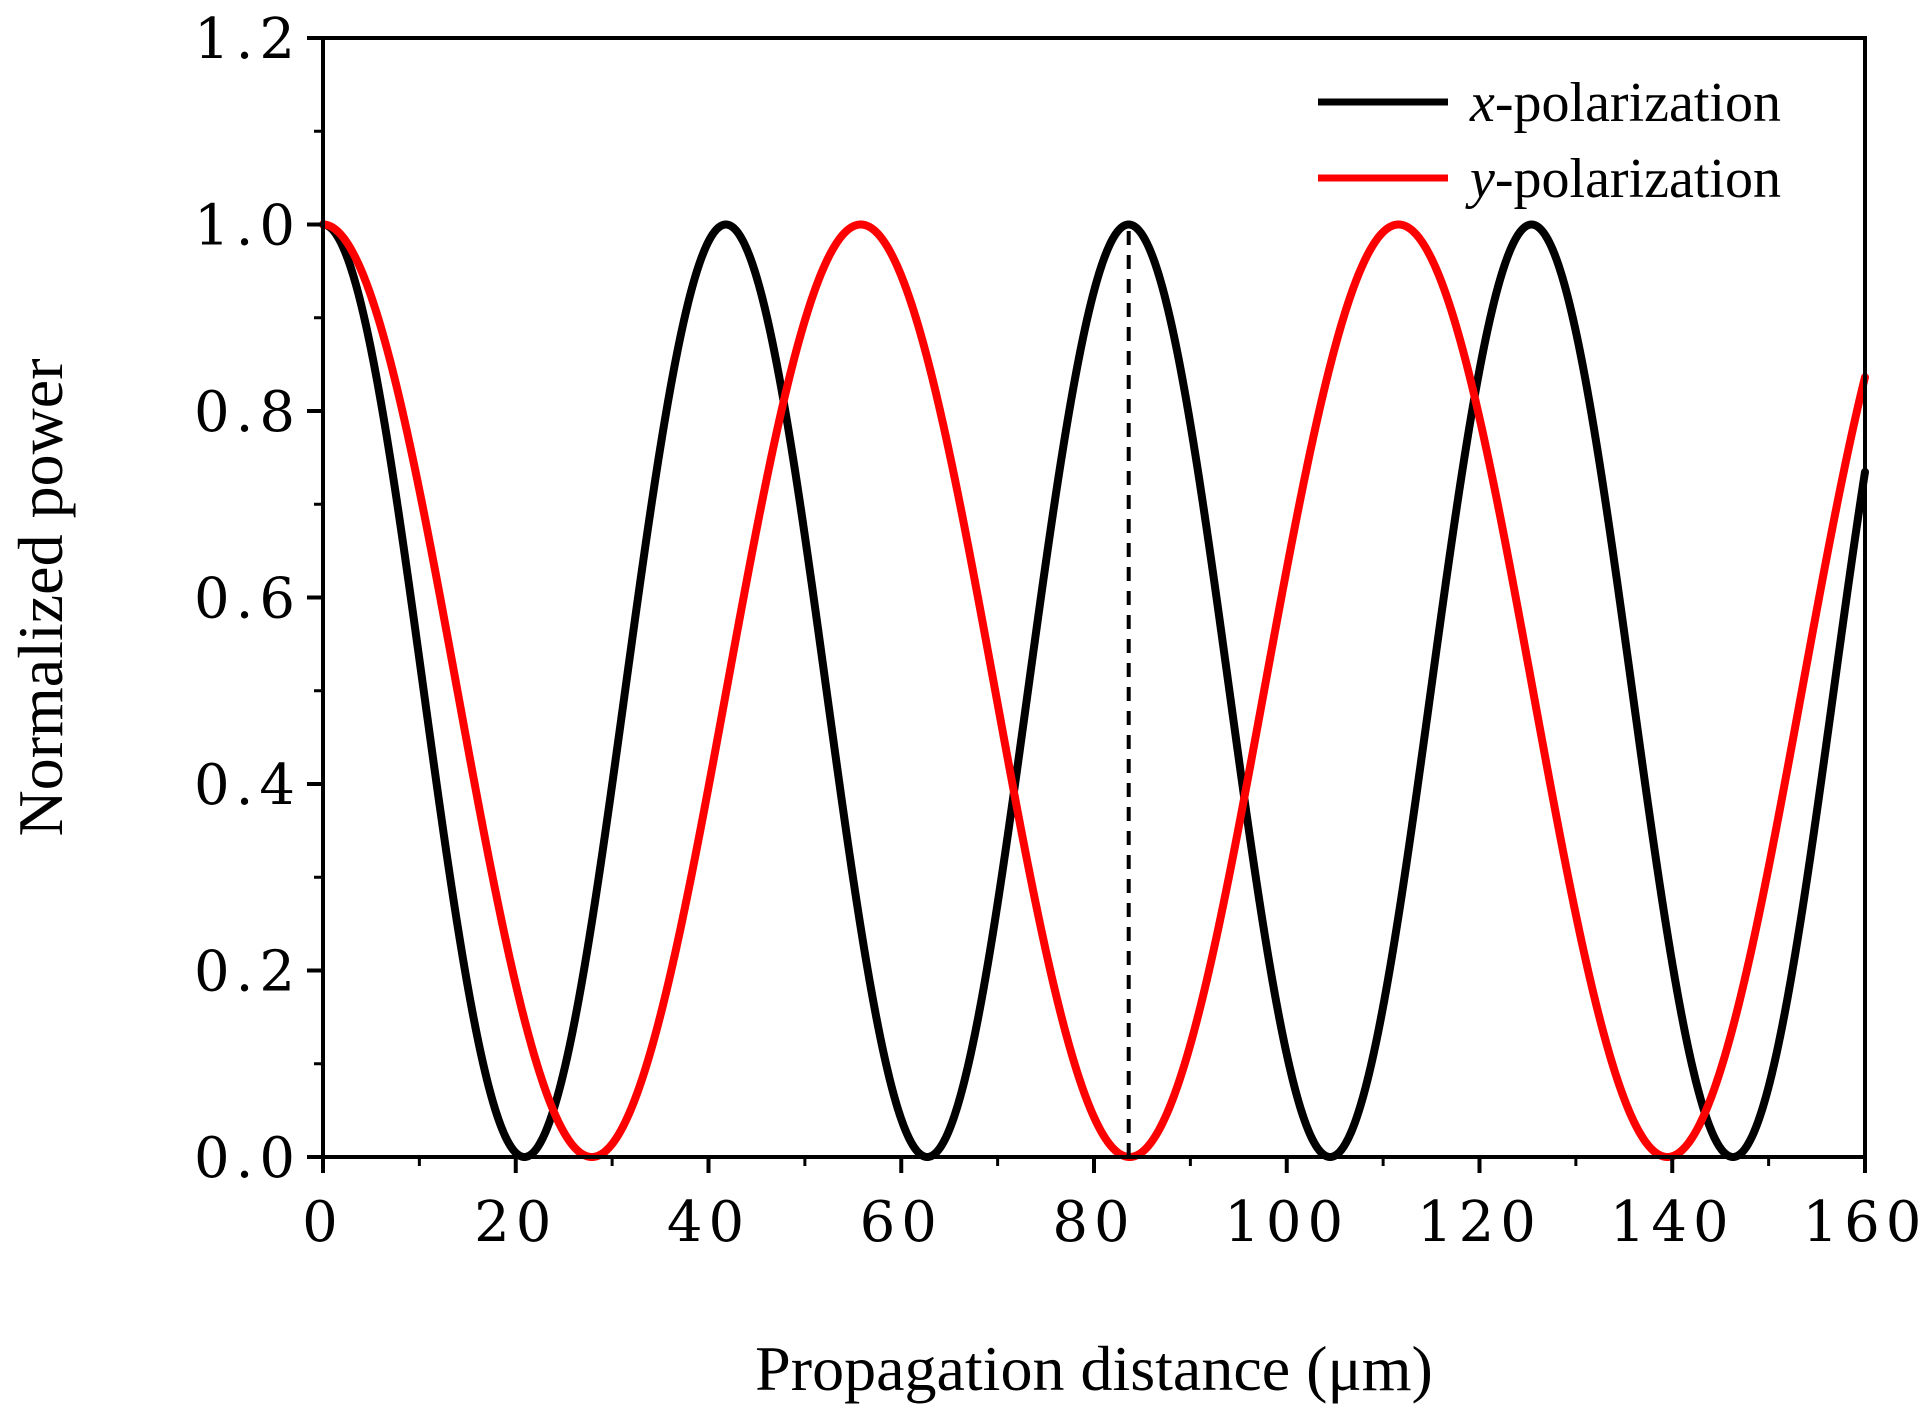 This screenshot has width=1928, height=1410. What do you see at coordinates (1625, 103) in the screenshot?
I see `legend-label-x-polarization: x-polarization` at bounding box center [1625, 103].